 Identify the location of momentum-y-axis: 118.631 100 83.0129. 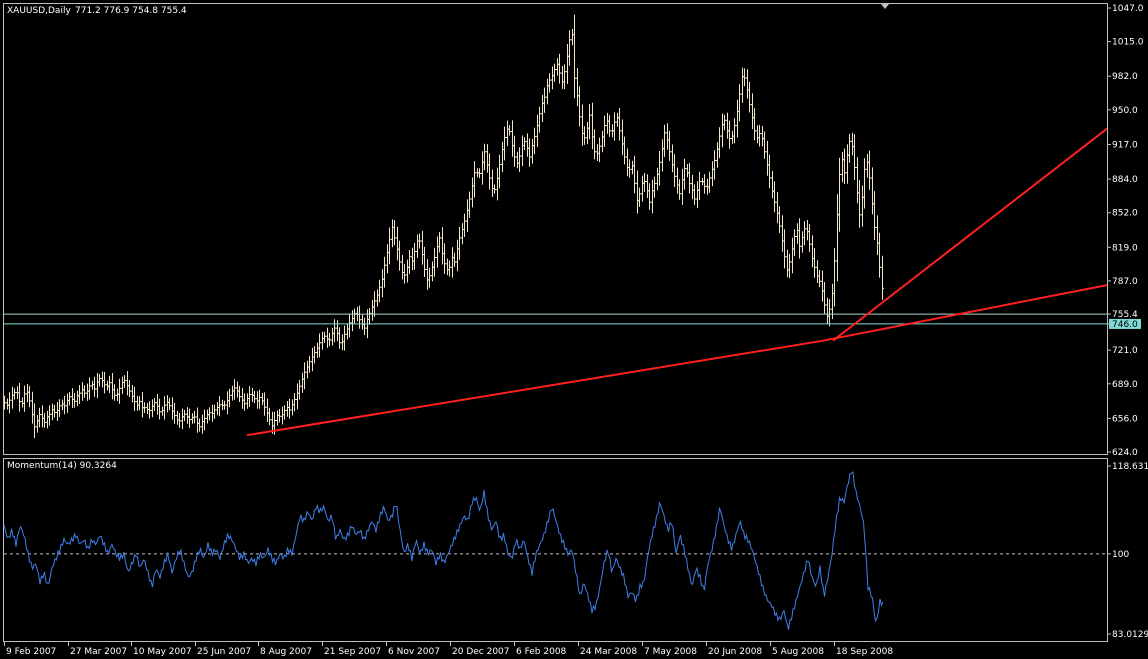
(1127, 551).